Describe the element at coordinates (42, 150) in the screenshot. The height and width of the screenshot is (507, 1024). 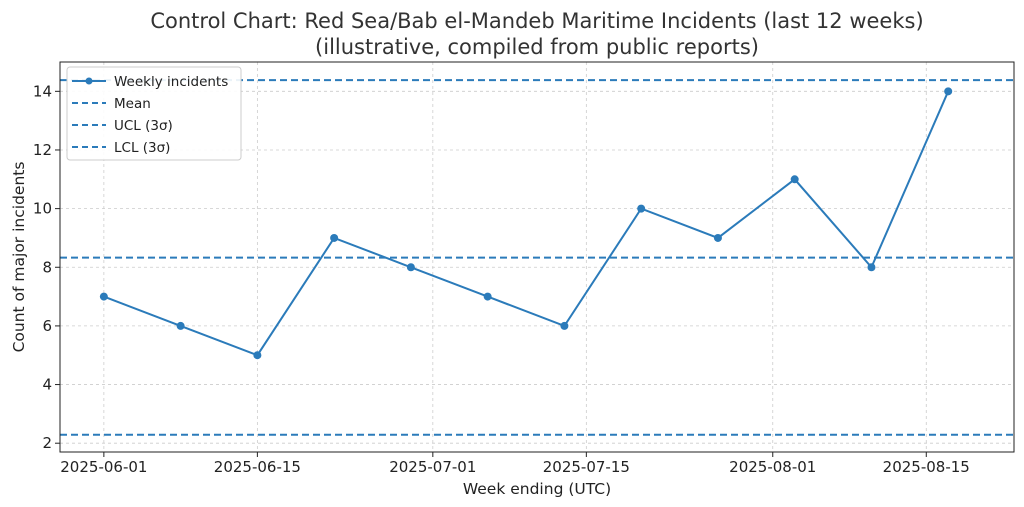
I see `y-tick-label: 12` at that location.